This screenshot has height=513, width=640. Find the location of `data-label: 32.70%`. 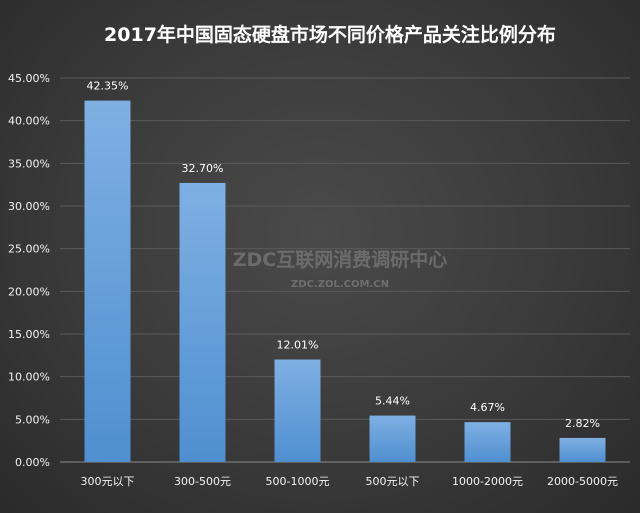

data-label: 32.70% is located at coordinates (203, 168).